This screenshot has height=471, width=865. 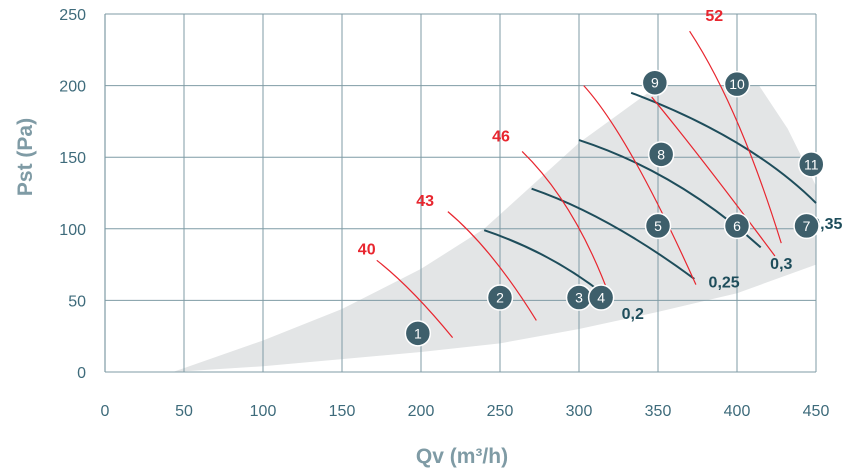 I want to click on x-tick-label: 300, so click(x=579, y=411).